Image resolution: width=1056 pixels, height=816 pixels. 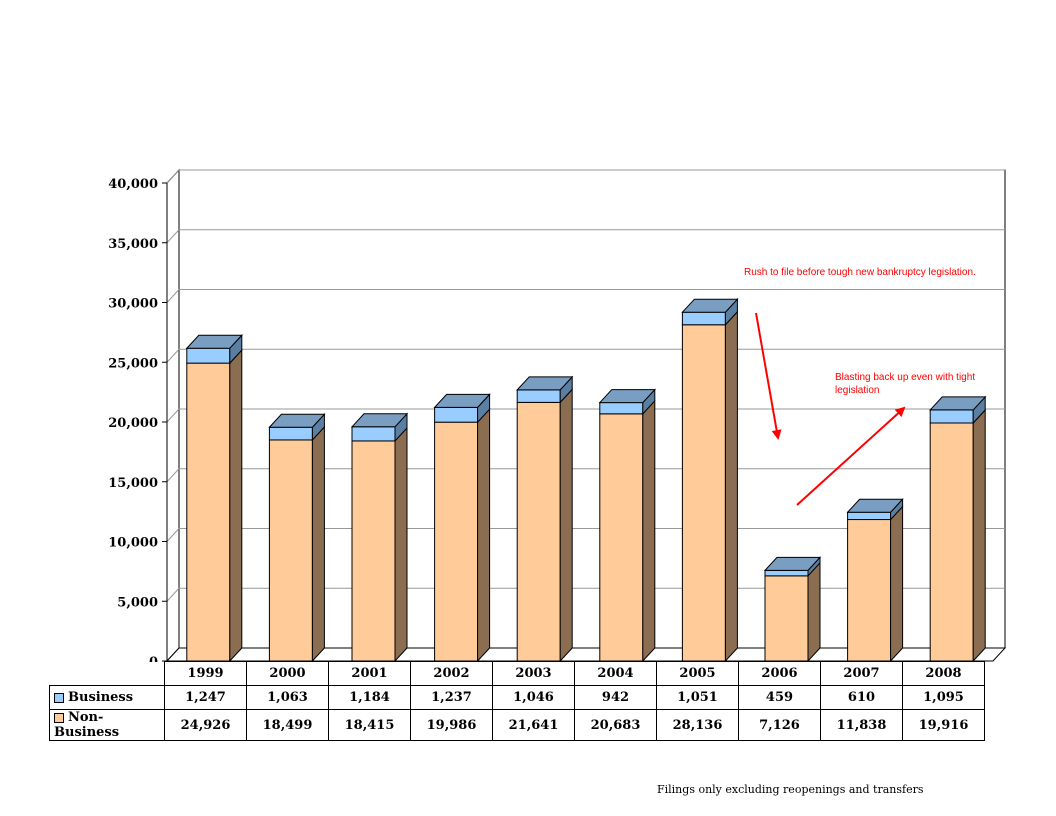 What do you see at coordinates (287, 725) in the screenshot?
I see `non-business-value-cell: 18,499` at bounding box center [287, 725].